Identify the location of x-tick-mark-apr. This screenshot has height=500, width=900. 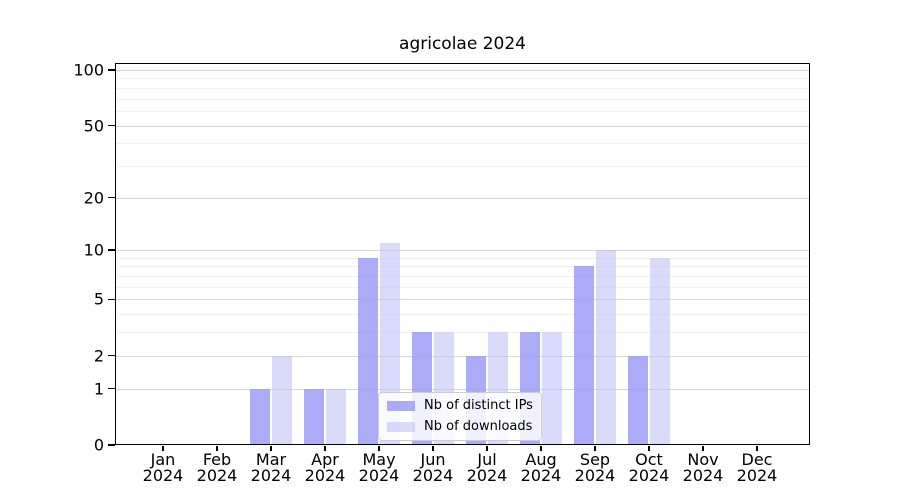
(325, 448).